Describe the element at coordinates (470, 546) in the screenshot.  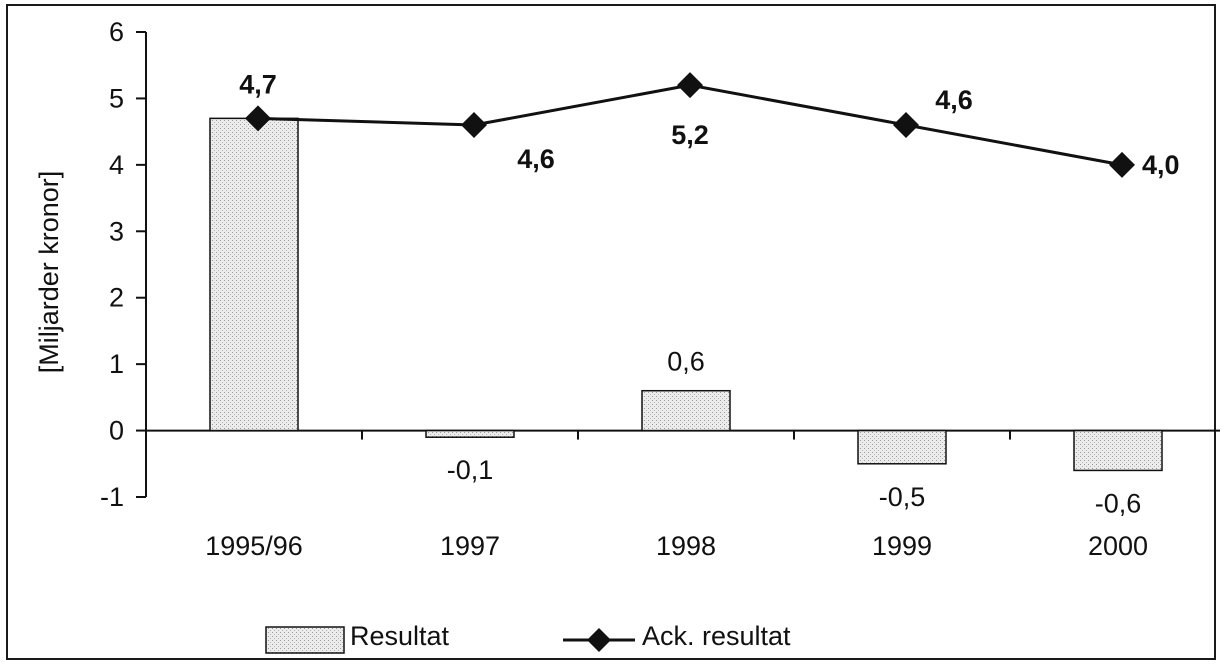
I see `x-tick-label: 1997` at that location.